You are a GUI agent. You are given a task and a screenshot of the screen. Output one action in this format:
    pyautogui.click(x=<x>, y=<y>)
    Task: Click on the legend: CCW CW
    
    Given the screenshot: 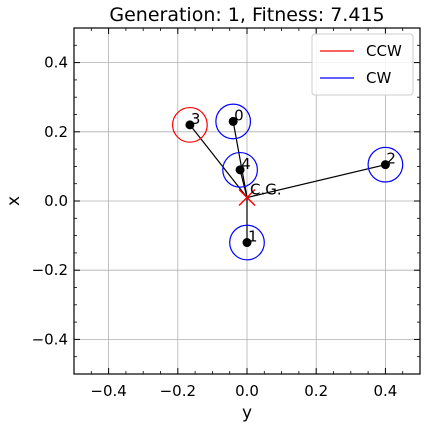 What is the action you would take?
    pyautogui.click(x=362, y=64)
    